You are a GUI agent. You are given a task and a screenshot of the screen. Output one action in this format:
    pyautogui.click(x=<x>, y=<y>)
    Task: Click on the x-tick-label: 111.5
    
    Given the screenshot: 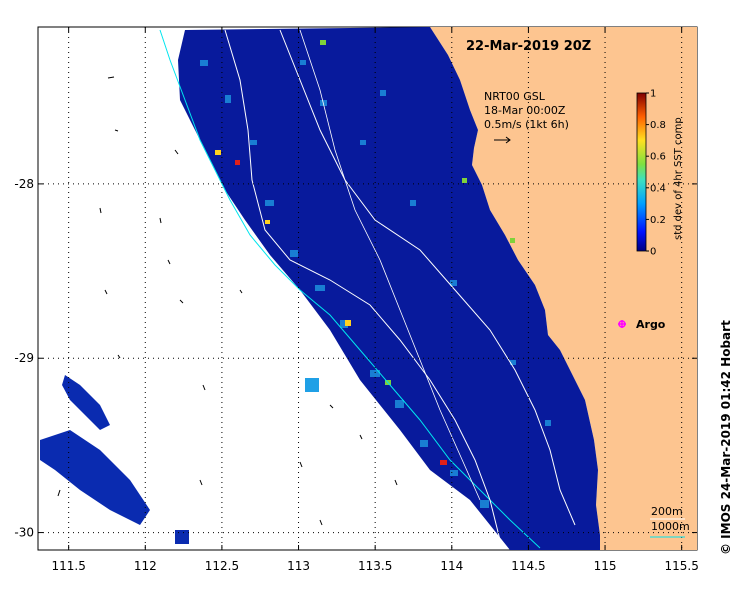 What is the action you would take?
    pyautogui.click(x=68, y=566)
    